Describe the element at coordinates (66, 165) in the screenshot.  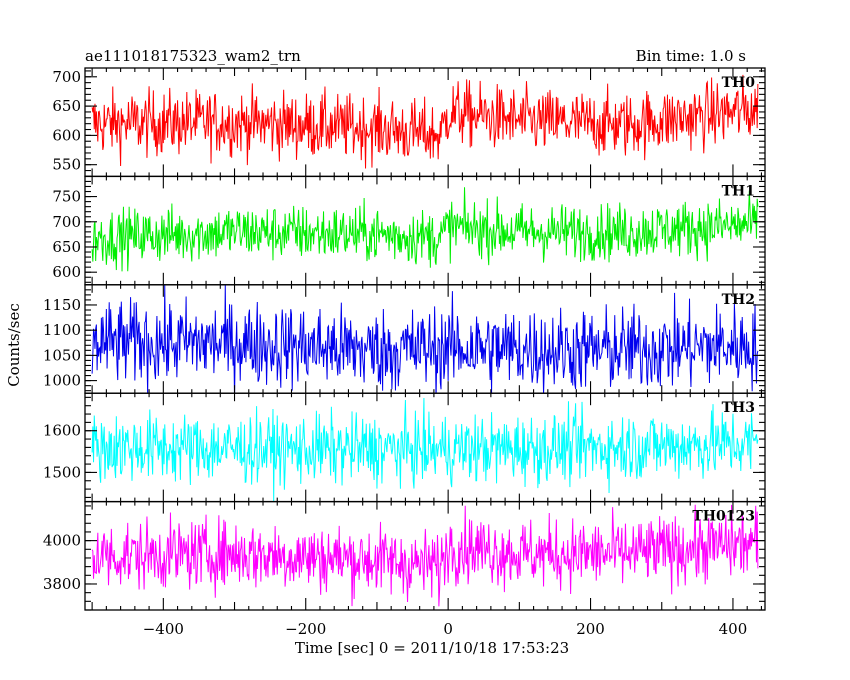
I see `y-tick-label: 550` at that location.